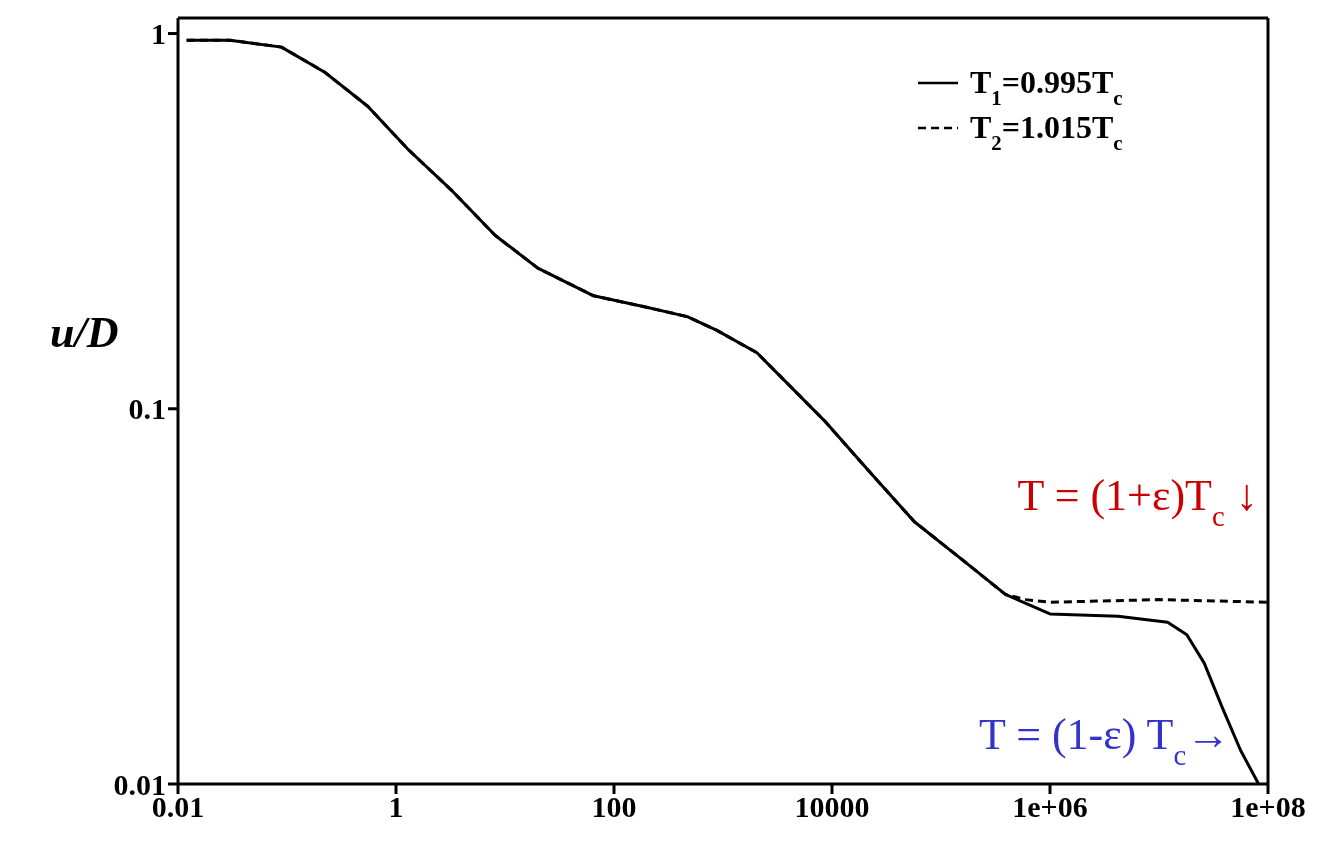  Describe the element at coordinates (832, 807) in the screenshot. I see `x-tick-label: 10000` at that location.